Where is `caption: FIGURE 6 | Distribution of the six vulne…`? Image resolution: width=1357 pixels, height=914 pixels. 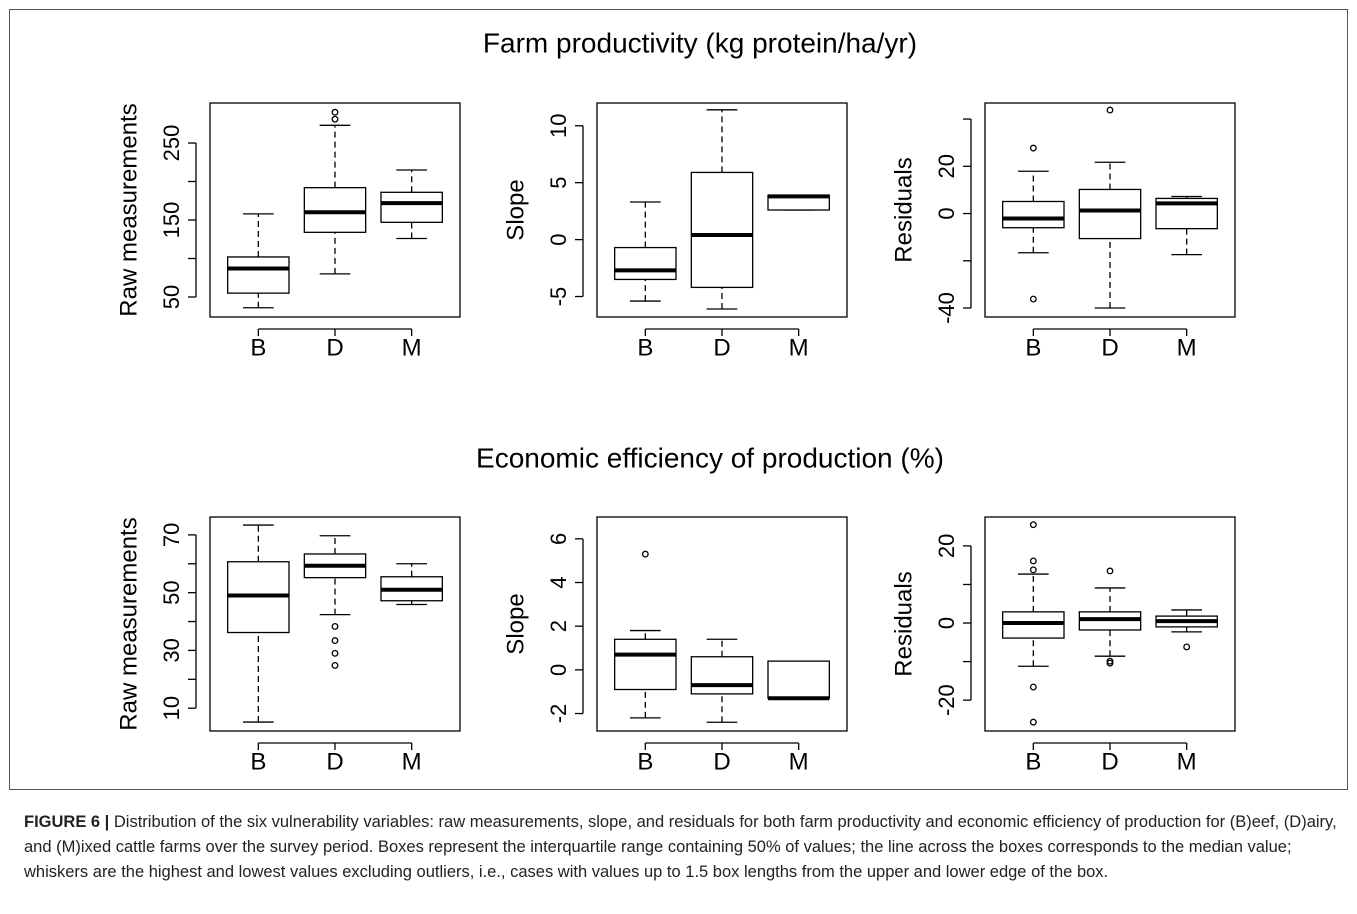 caption: FIGURE 6 | Distribution of the six vulne… is located at coordinates (681, 847).